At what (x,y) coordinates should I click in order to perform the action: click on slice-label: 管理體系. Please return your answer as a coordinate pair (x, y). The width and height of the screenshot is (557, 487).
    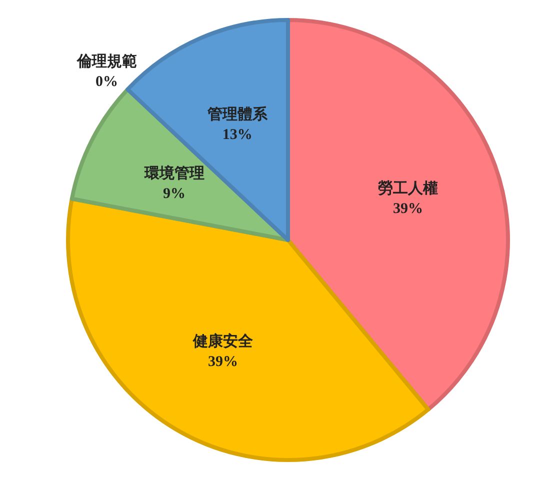
    Looking at the image, I should click on (237, 114).